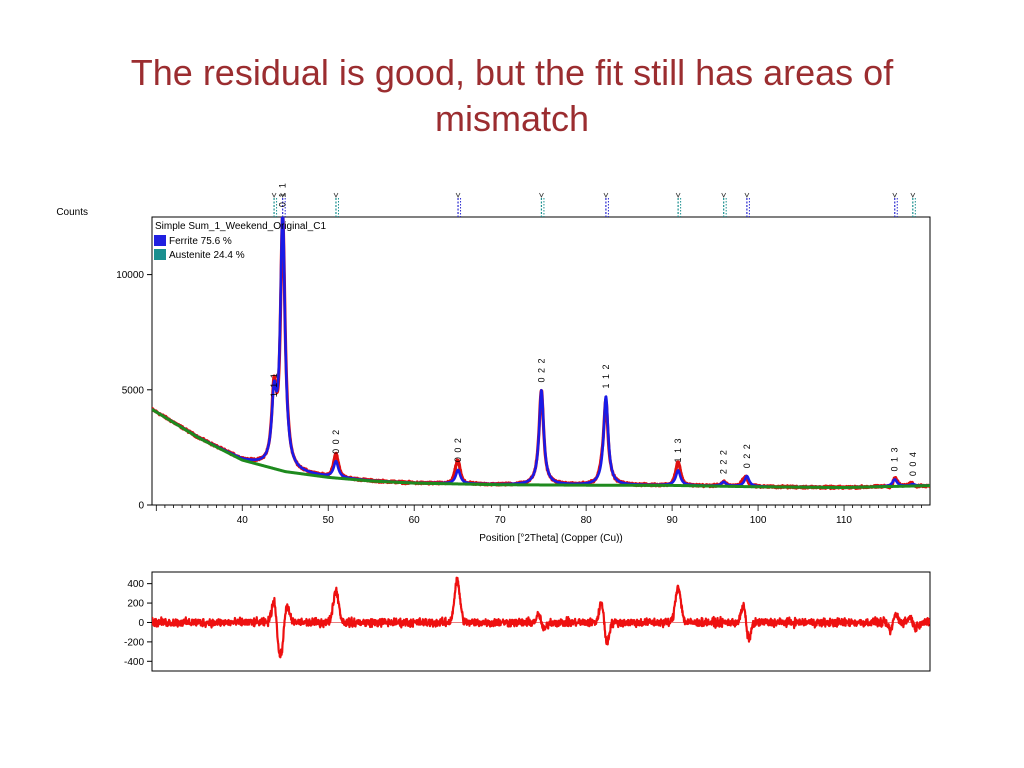 Image resolution: width=1024 pixels, height=768 pixels. Describe the element at coordinates (134, 642) in the screenshot. I see `residual-y-tick-label: -200` at that location.